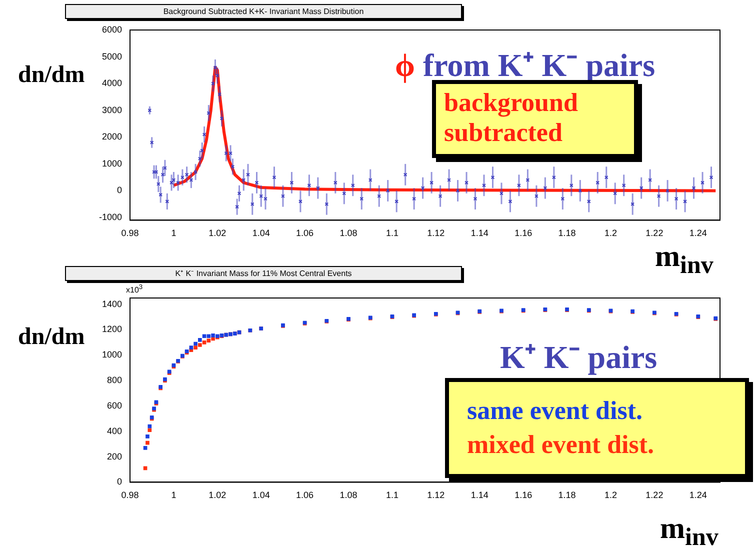 The image size is (755, 552). I want to click on annotation: ϕ from K⁺ K⁻ pairs, so click(525, 65).